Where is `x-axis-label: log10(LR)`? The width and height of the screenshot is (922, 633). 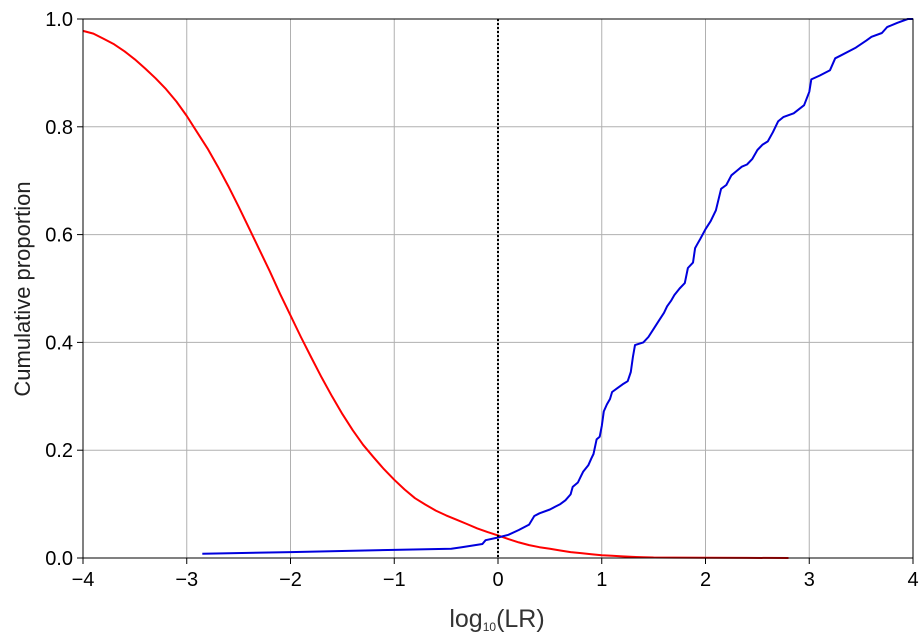
x-axis-label: log10(LR) is located at coordinates (496, 619).